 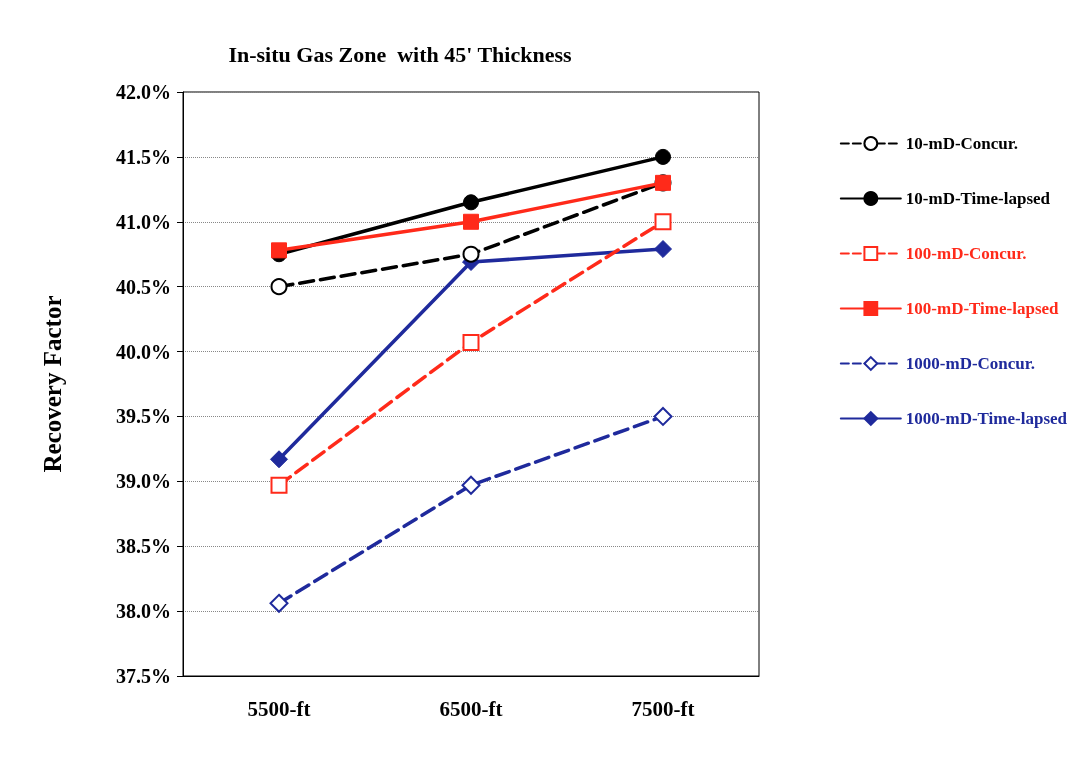 I want to click on y-axis-title: Recovery Factor, so click(x=52, y=384).